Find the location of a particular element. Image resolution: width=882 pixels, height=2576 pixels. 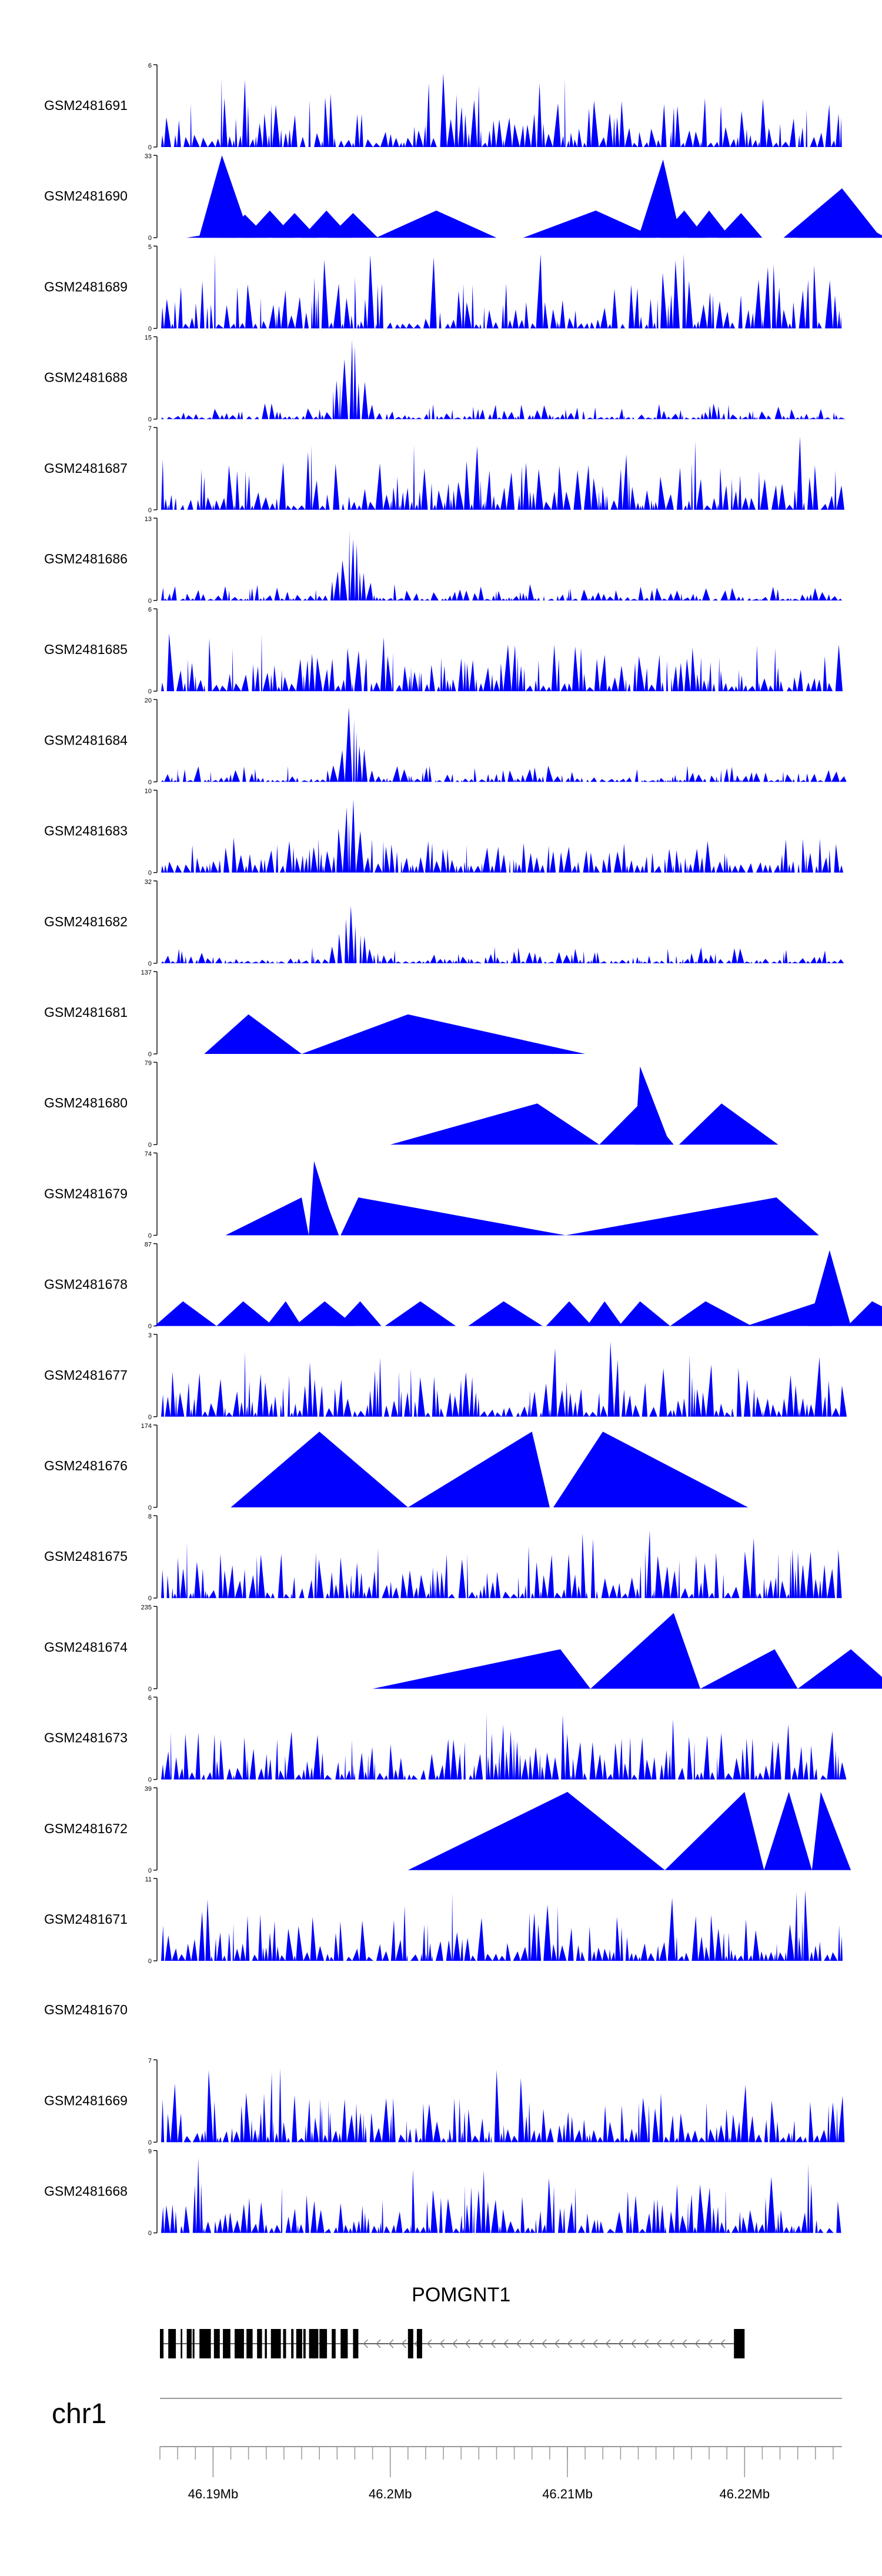

track-GSM2481681: GSM2481681 137 0 is located at coordinates (315, 1013).